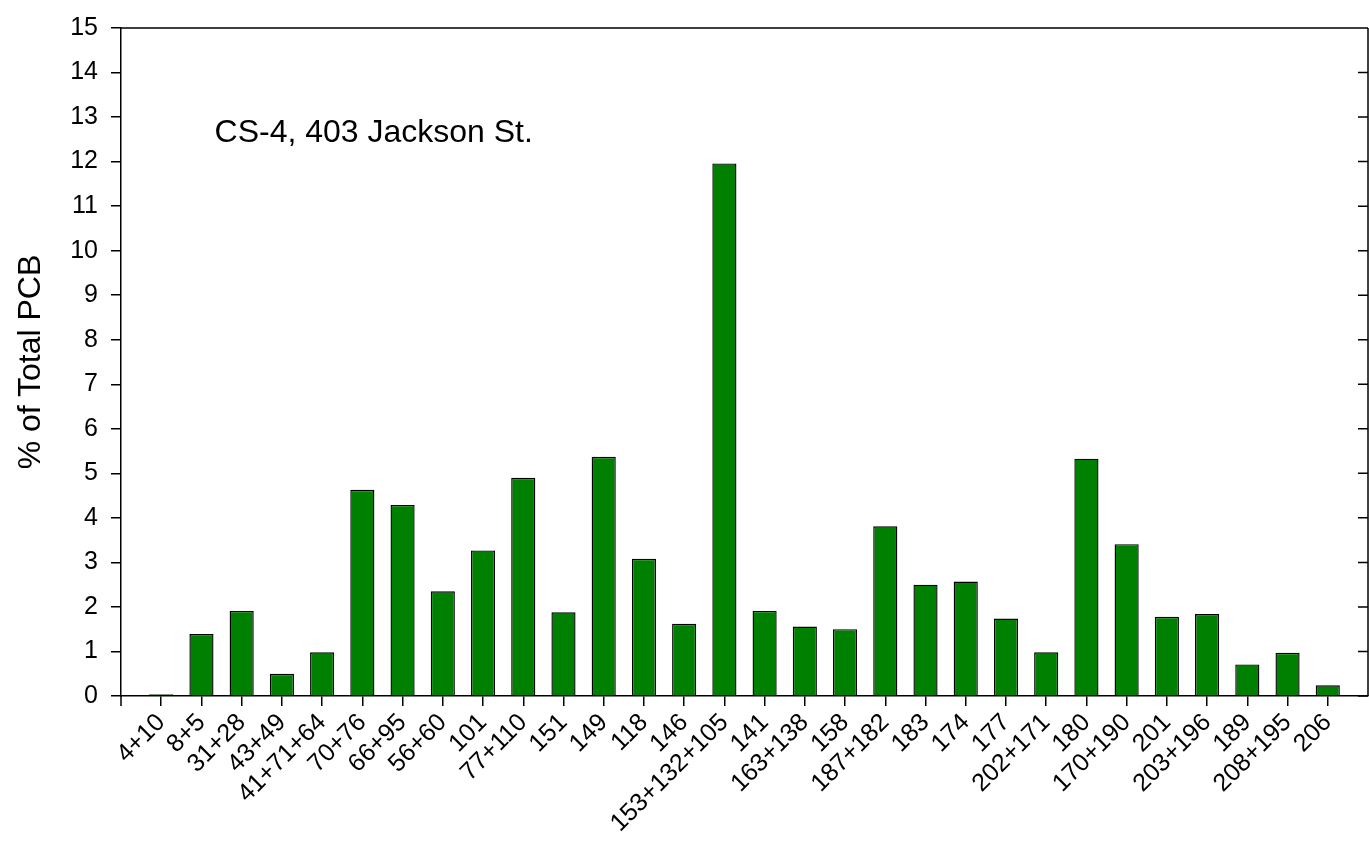 The height and width of the screenshot is (842, 1369). What do you see at coordinates (91, 471) in the screenshot?
I see `y-tick-label: 5` at bounding box center [91, 471].